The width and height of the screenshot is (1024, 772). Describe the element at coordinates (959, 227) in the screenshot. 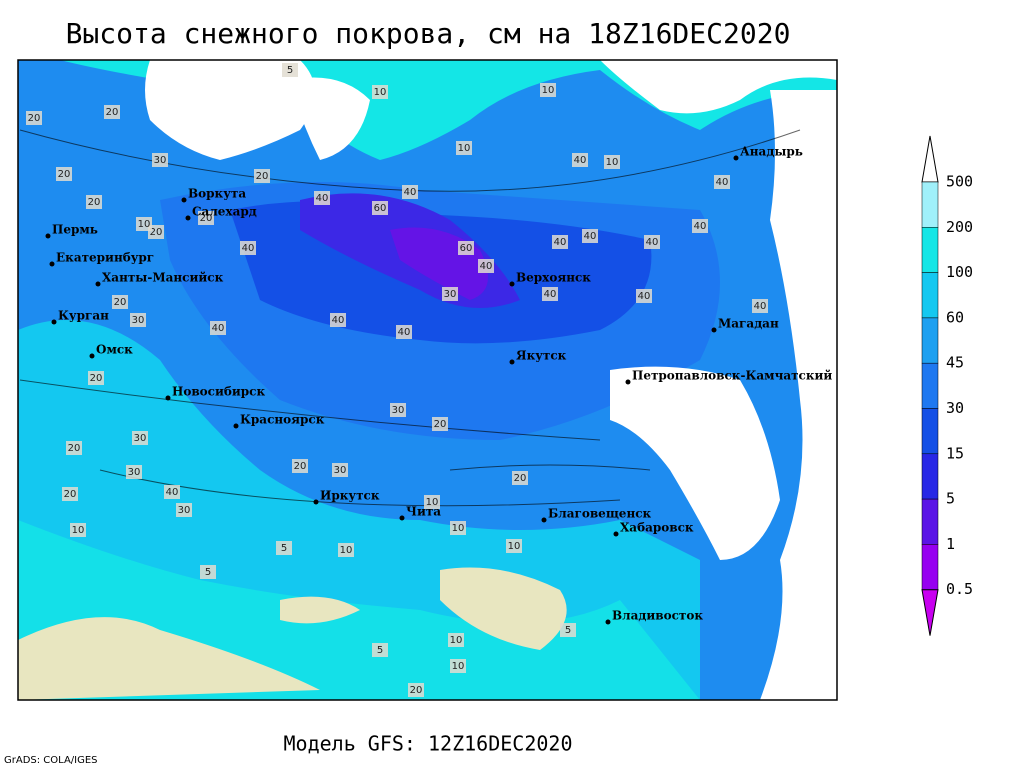

I see `legend-label: 200` at that location.